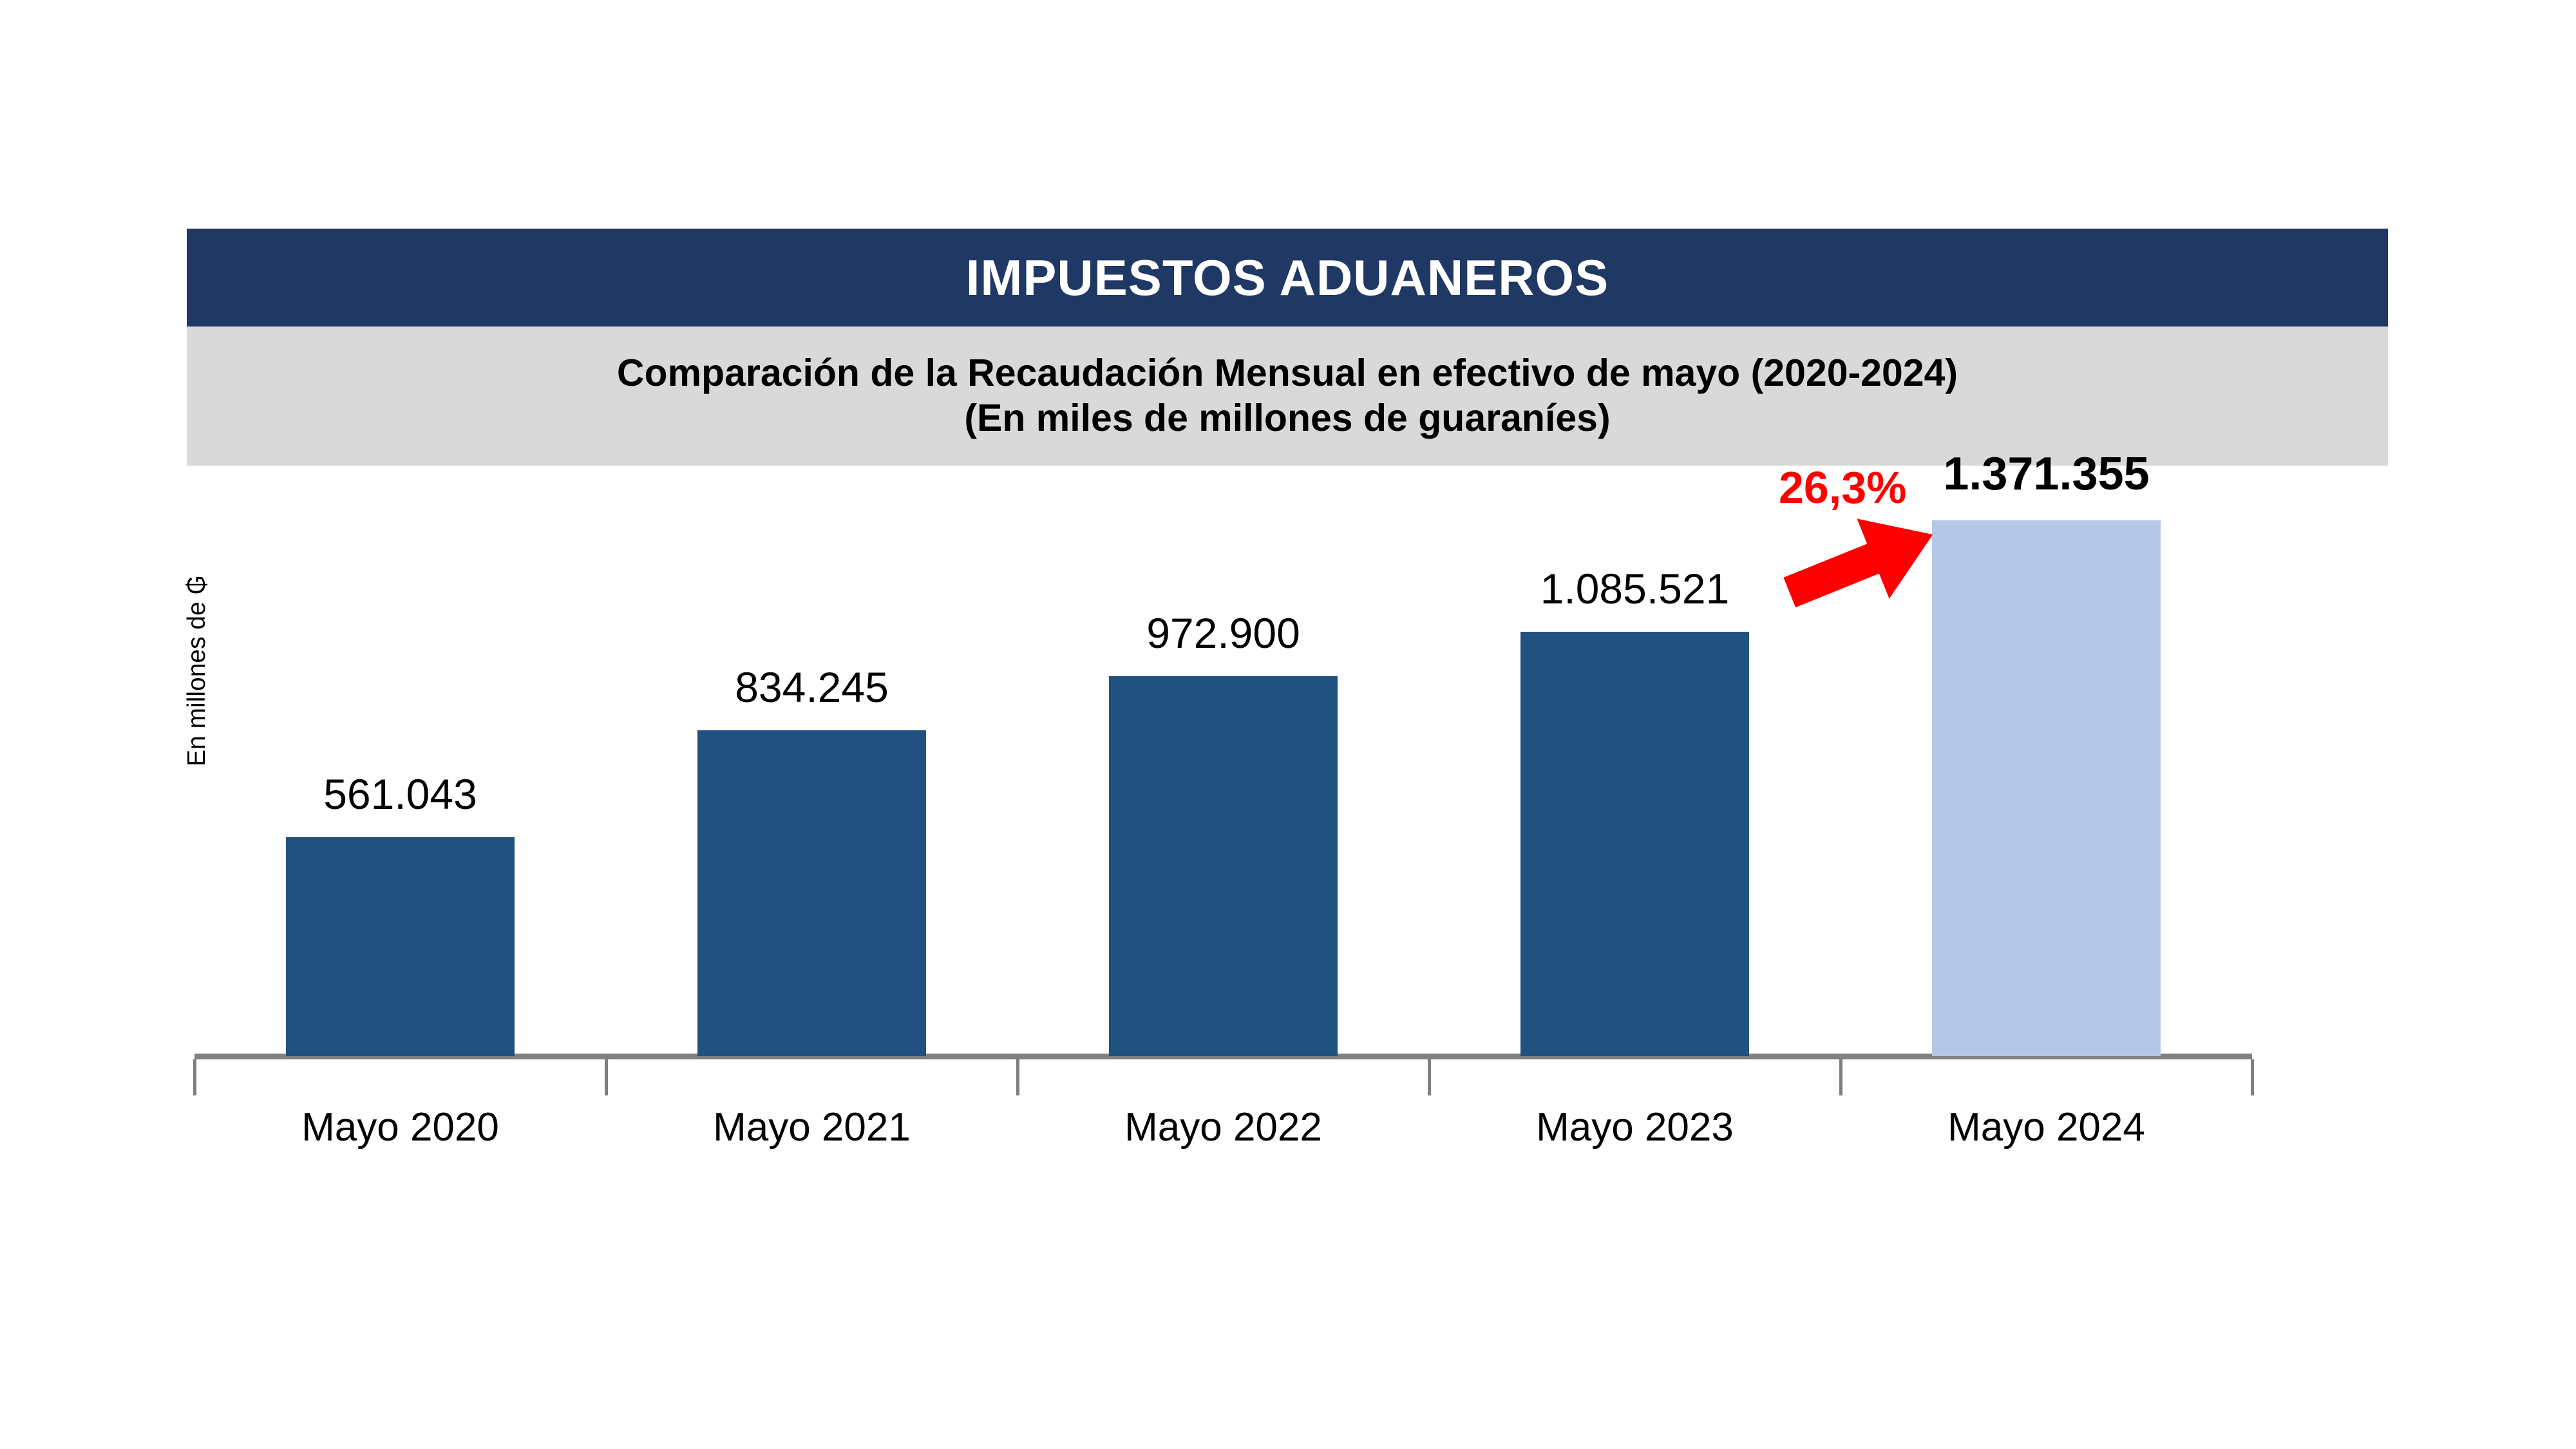 The height and width of the screenshot is (1449, 2576). I want to click on x-axis-category-label: Mayo 2024, so click(2046, 1127).